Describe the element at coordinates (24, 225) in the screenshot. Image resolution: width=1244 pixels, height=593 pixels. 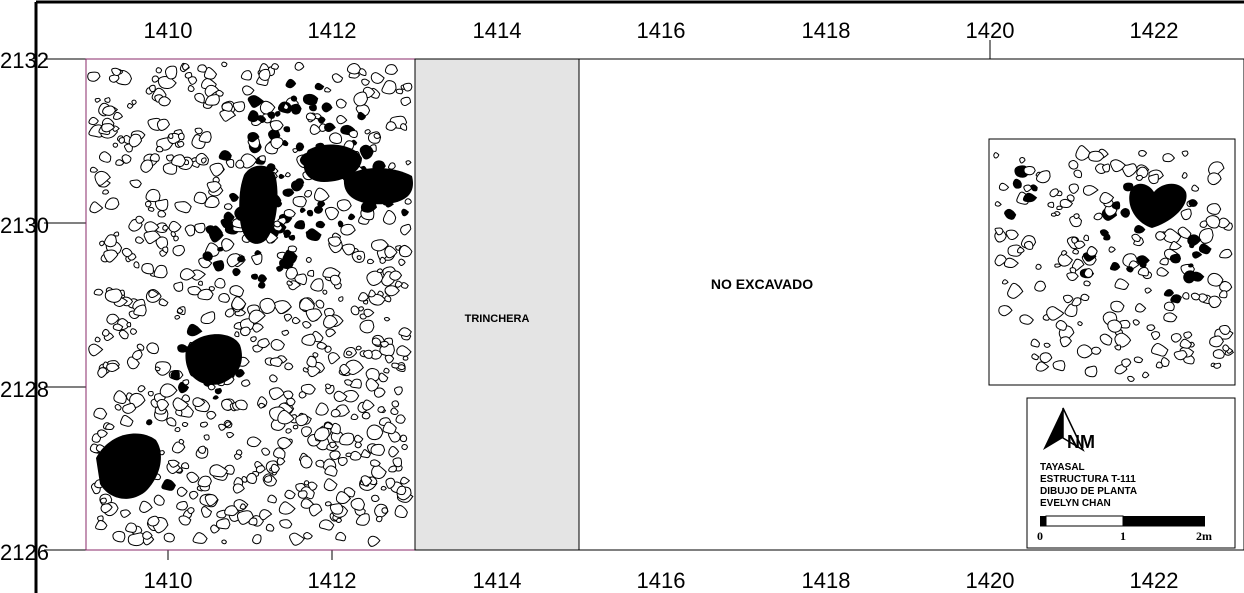
I see `y-tick-2130: 2130` at that location.